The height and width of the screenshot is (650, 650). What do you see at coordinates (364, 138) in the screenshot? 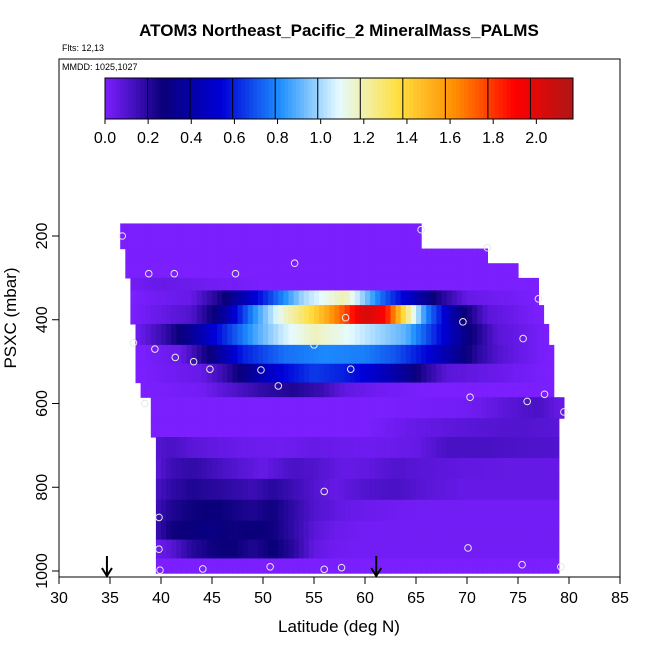
I see `colorbar-tick-label: 1.2` at bounding box center [364, 138].